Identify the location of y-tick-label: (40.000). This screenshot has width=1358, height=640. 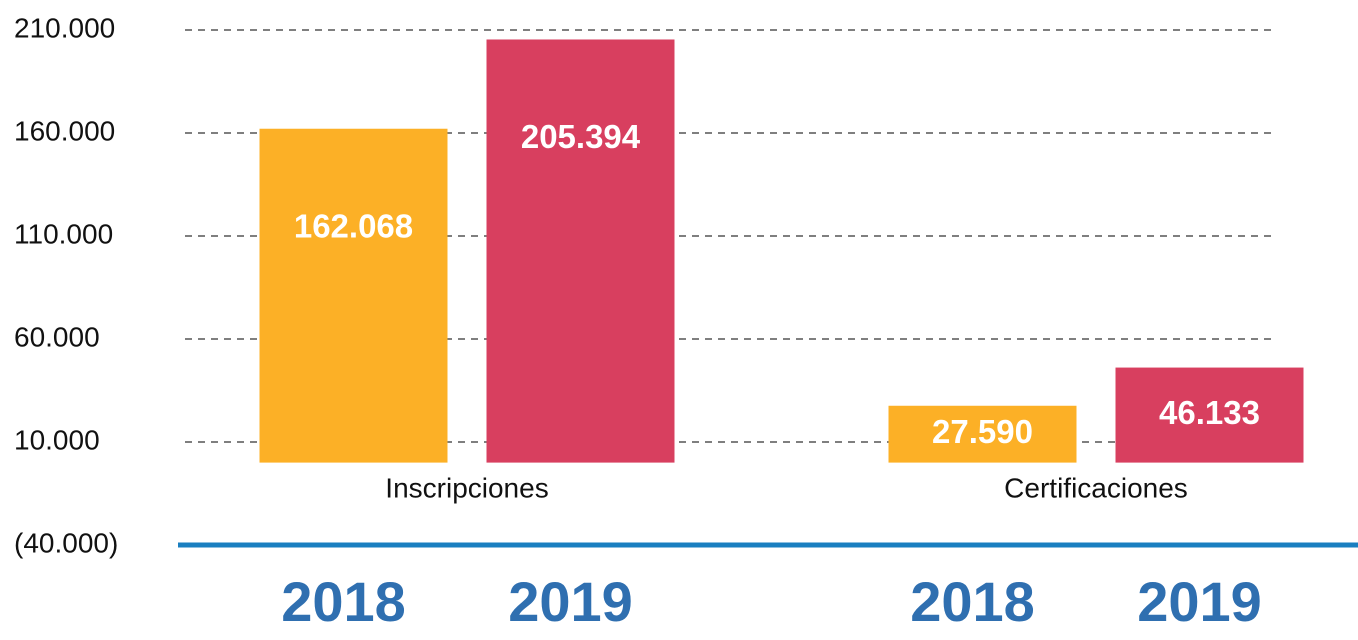
(66, 542).